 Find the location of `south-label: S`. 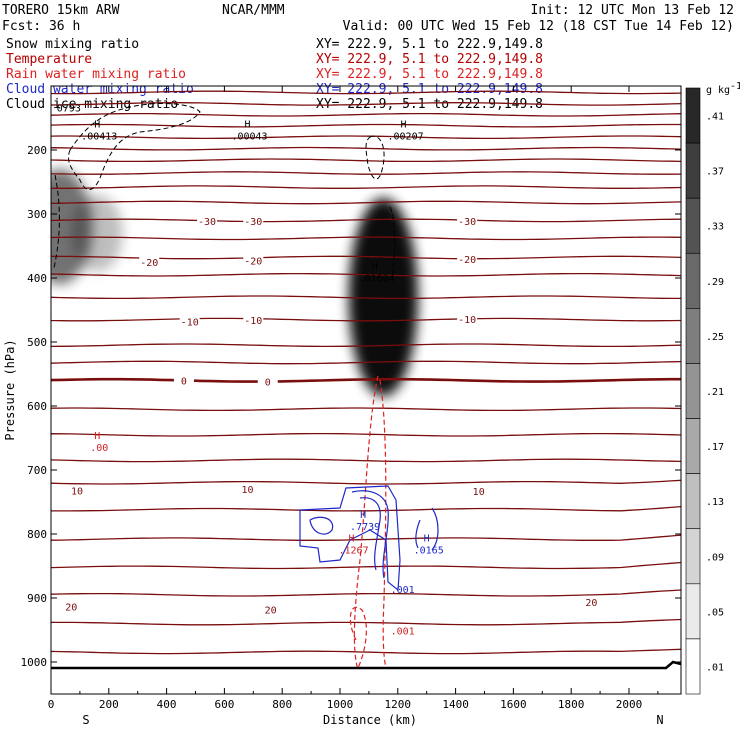

south-label: S is located at coordinates (85, 720).